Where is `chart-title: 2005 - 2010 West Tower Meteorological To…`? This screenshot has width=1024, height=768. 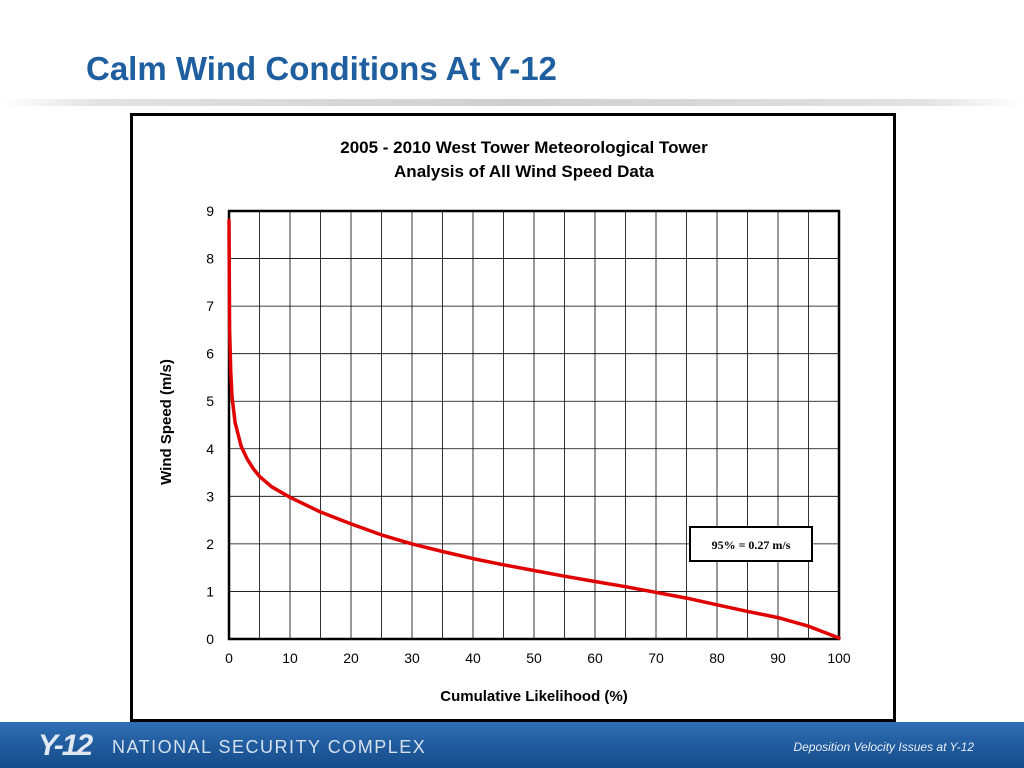
chart-title: 2005 - 2010 West Tower Meteorological To… is located at coordinates (524, 147).